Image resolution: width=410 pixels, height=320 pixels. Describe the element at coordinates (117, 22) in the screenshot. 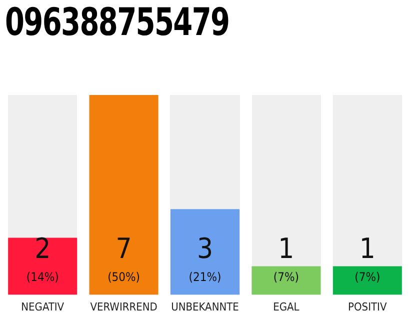

I see `chart-title: 096388755479` at that location.